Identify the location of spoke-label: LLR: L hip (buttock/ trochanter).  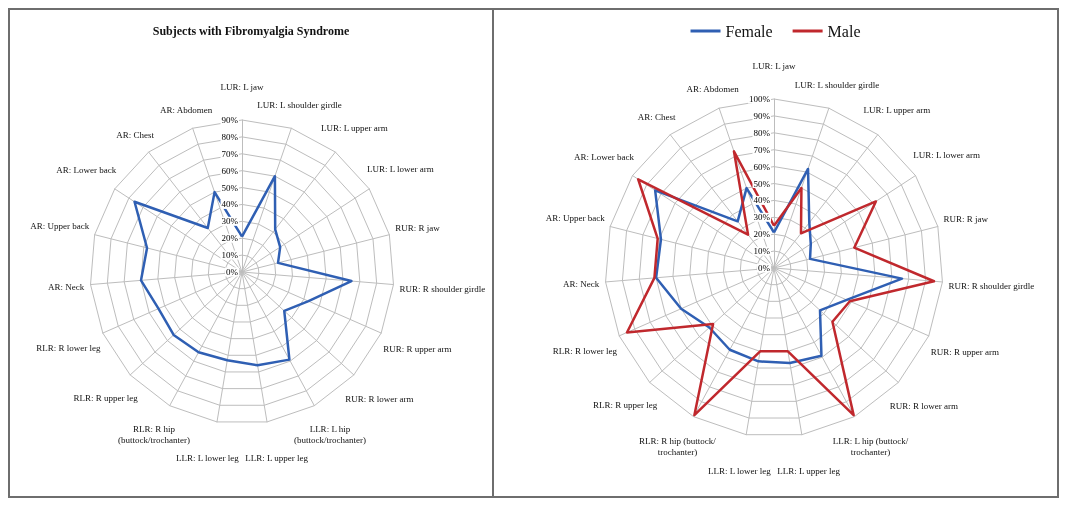
(870, 446).